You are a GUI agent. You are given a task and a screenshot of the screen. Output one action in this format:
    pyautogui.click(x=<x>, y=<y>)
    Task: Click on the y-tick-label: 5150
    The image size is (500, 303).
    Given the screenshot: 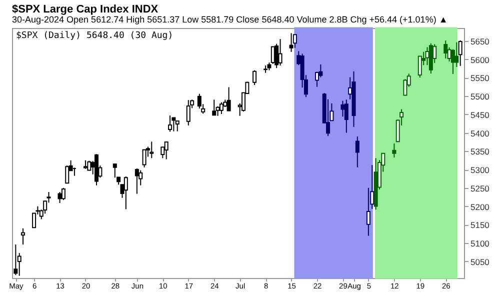 What is the action you would take?
    pyautogui.click(x=480, y=225)
    